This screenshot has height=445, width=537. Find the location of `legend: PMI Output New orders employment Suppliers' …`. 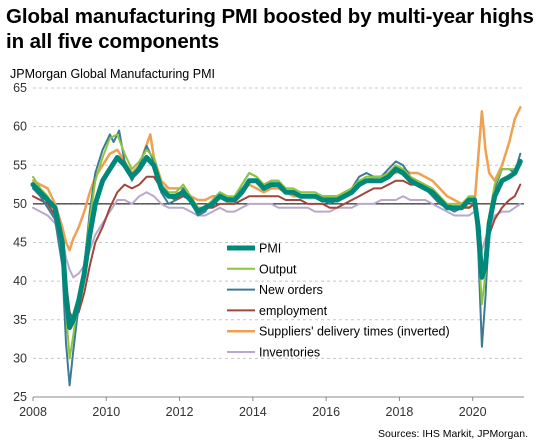

legend: PMI Output New orders employment Suppliers' … is located at coordinates (338, 301).